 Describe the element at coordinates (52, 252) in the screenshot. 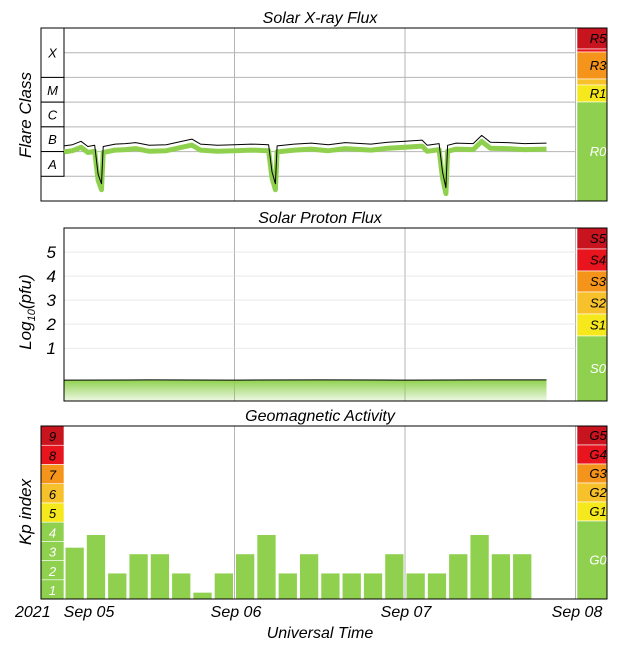

I see `proton-ytick-5: 5` at that location.